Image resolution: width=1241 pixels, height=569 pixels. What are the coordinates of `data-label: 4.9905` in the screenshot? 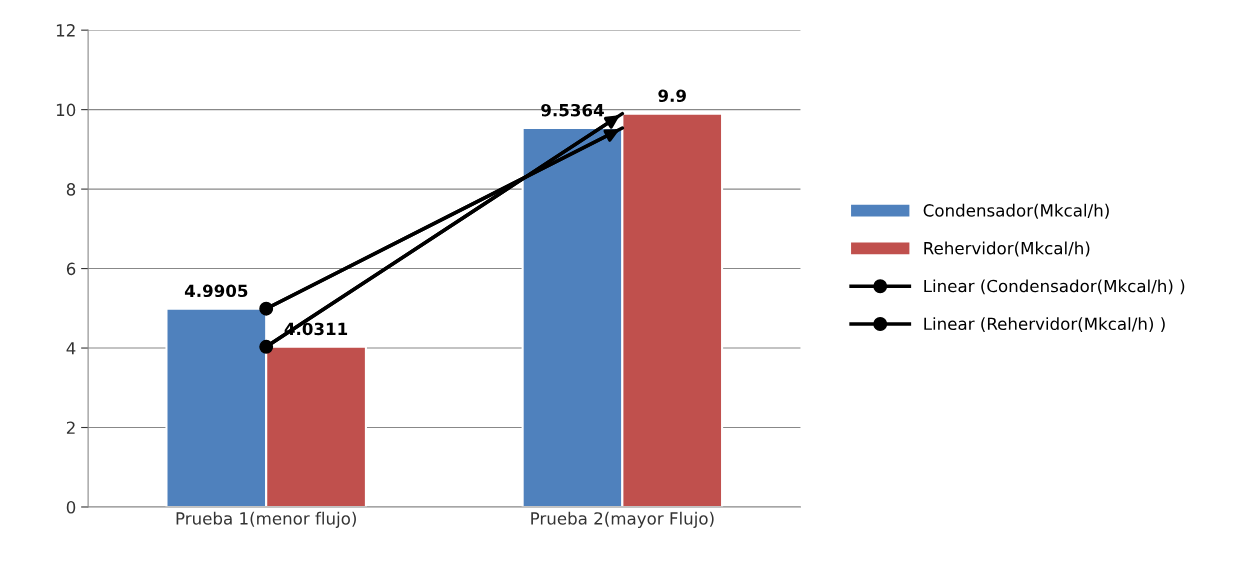 It's located at (216, 291).